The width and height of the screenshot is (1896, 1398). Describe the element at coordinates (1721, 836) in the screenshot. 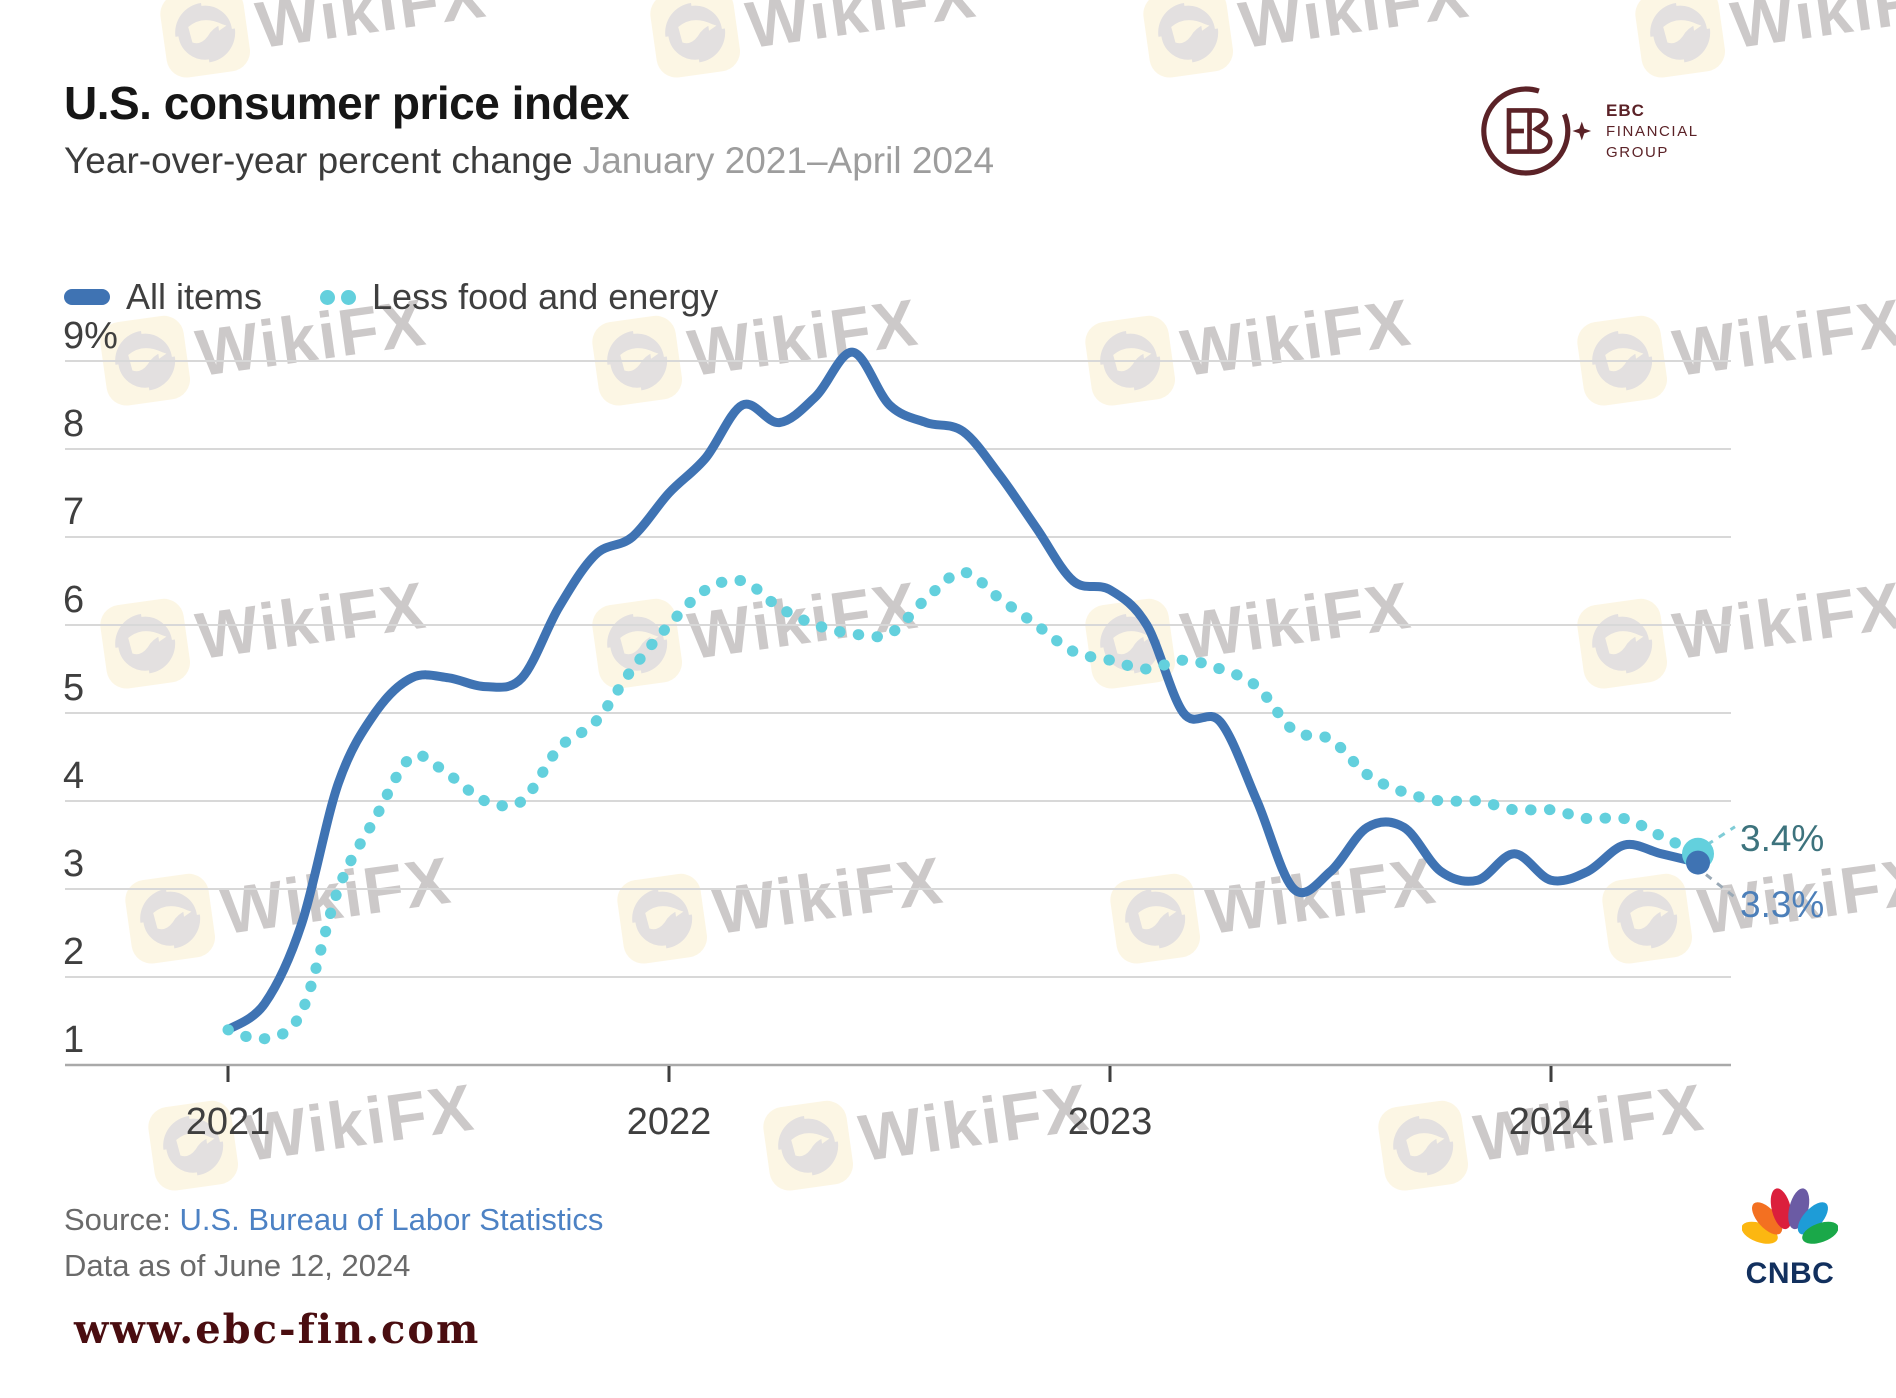

I see `leader-line-core` at that location.